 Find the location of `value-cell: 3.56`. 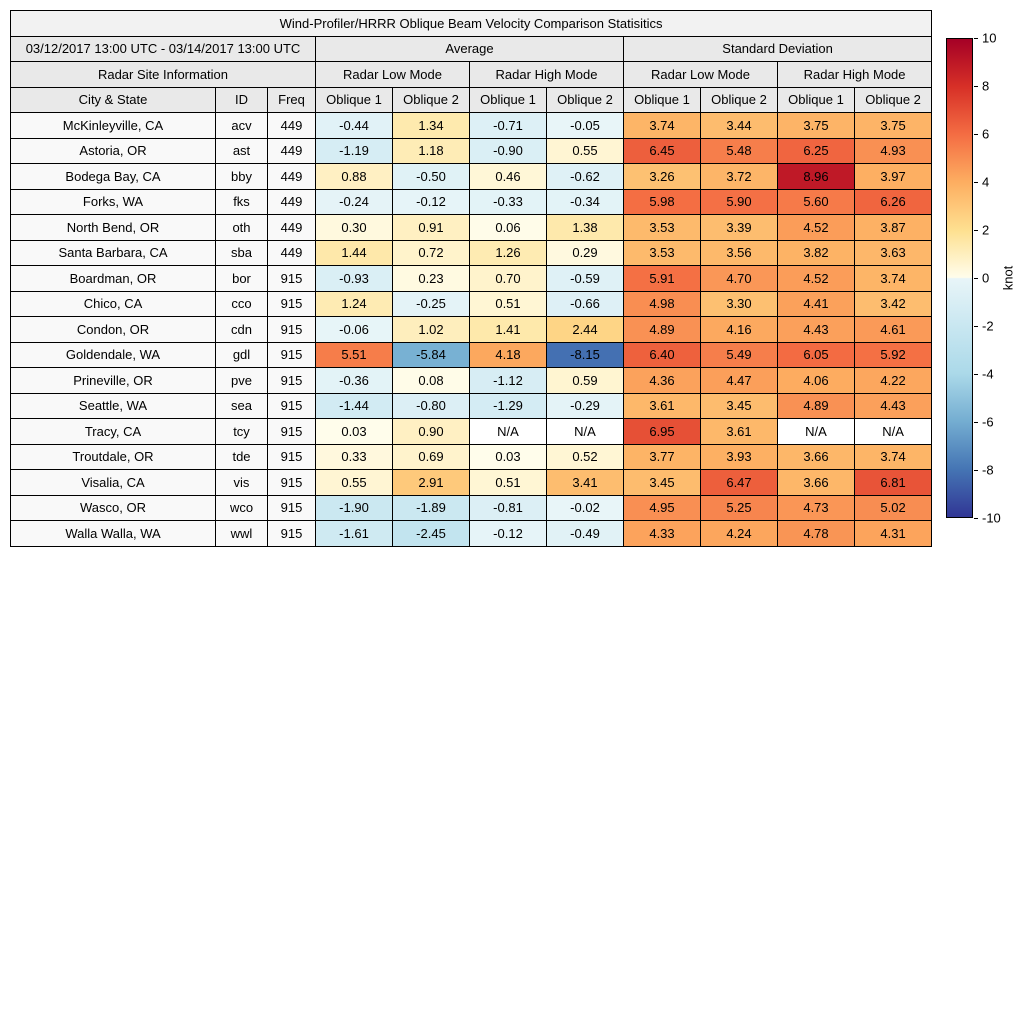

value-cell: 3.56 is located at coordinates (739, 252).